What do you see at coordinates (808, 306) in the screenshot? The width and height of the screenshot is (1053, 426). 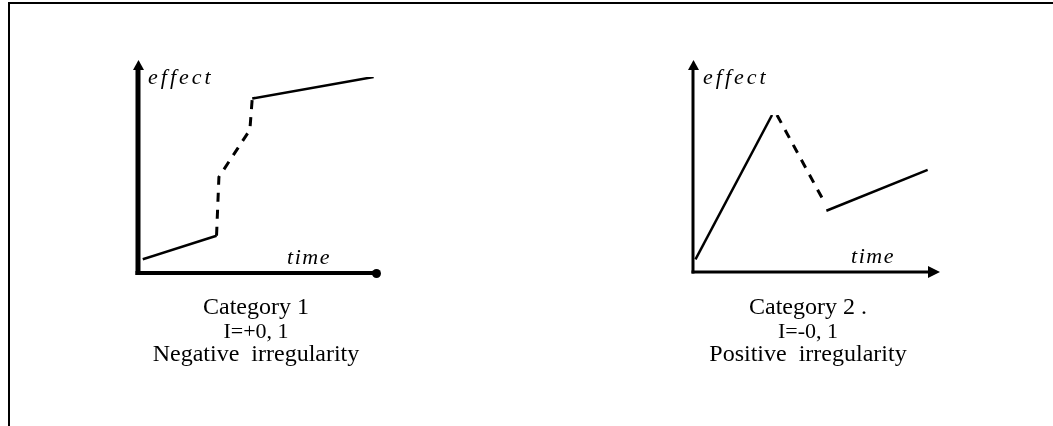 I see `text: Category 2 .` at bounding box center [808, 306].